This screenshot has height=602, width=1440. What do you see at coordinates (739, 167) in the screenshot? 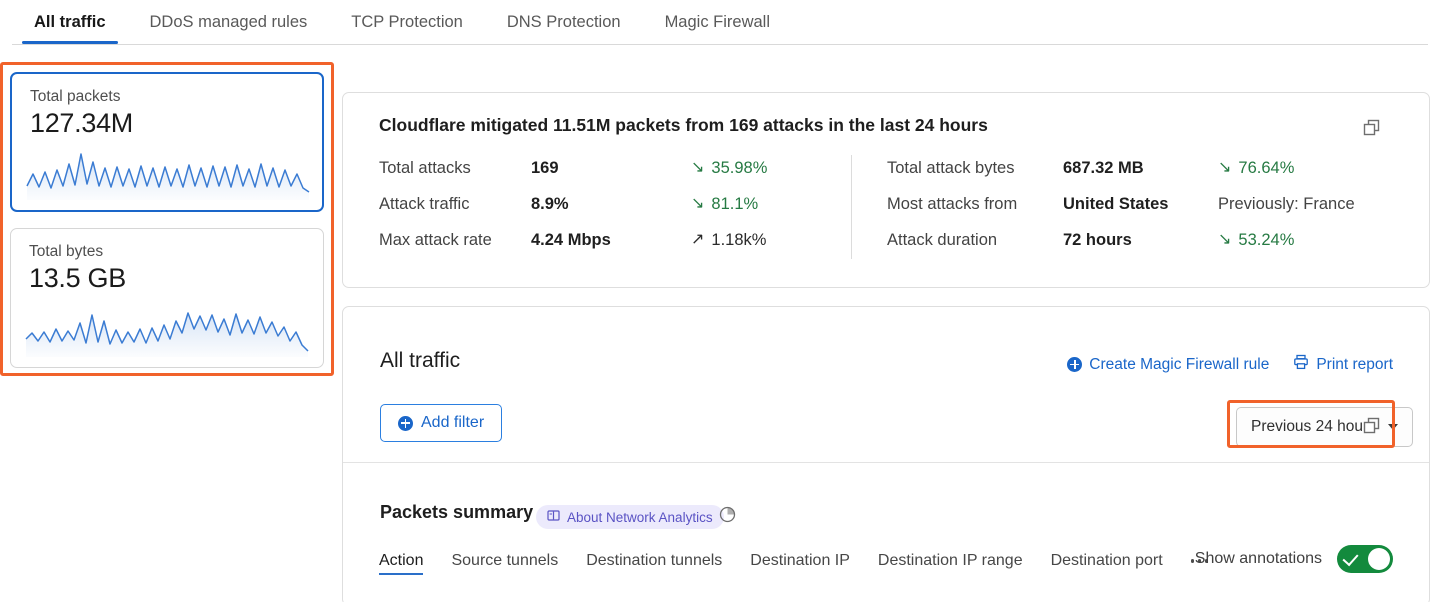
I see `stat-delta-value: 35.98%` at bounding box center [739, 167].